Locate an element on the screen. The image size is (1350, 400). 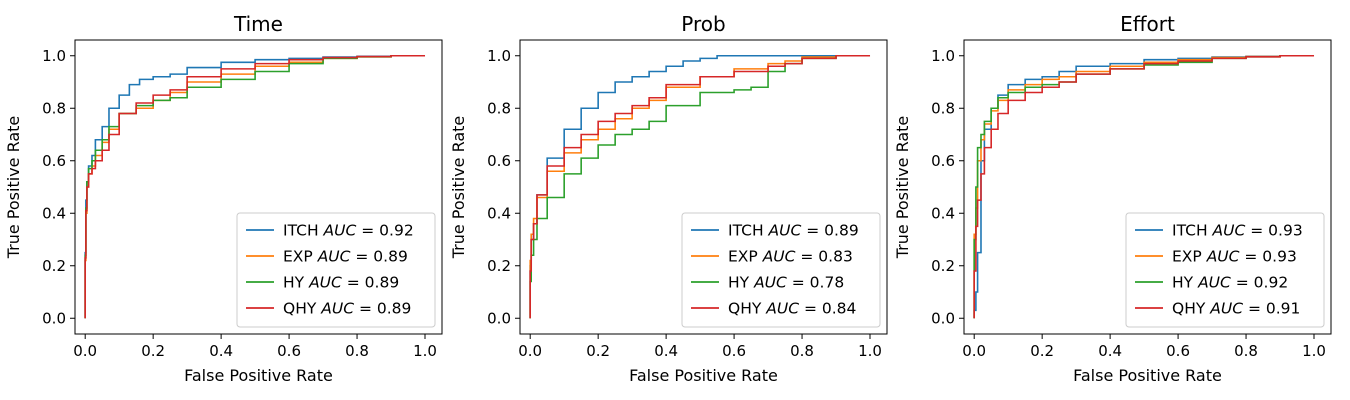
legend-entry-exp: EXP AUC = 0.83 is located at coordinates (772, 257).